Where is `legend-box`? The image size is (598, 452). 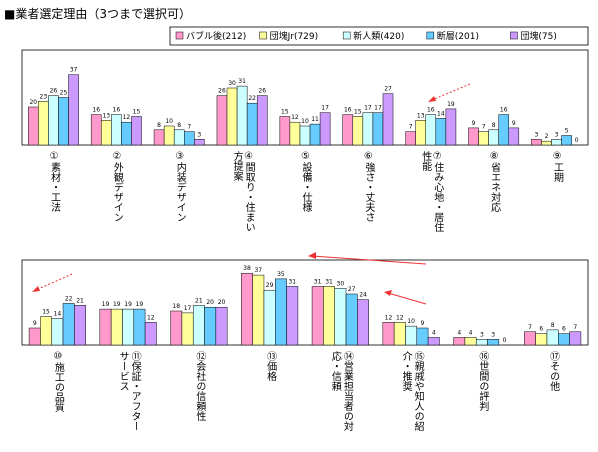 legend-box is located at coordinates (379, 36).